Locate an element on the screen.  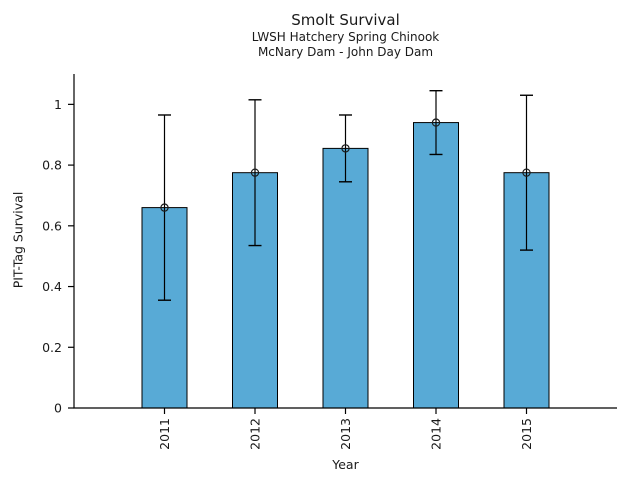
point-marker-2011 is located at coordinates (164, 207).